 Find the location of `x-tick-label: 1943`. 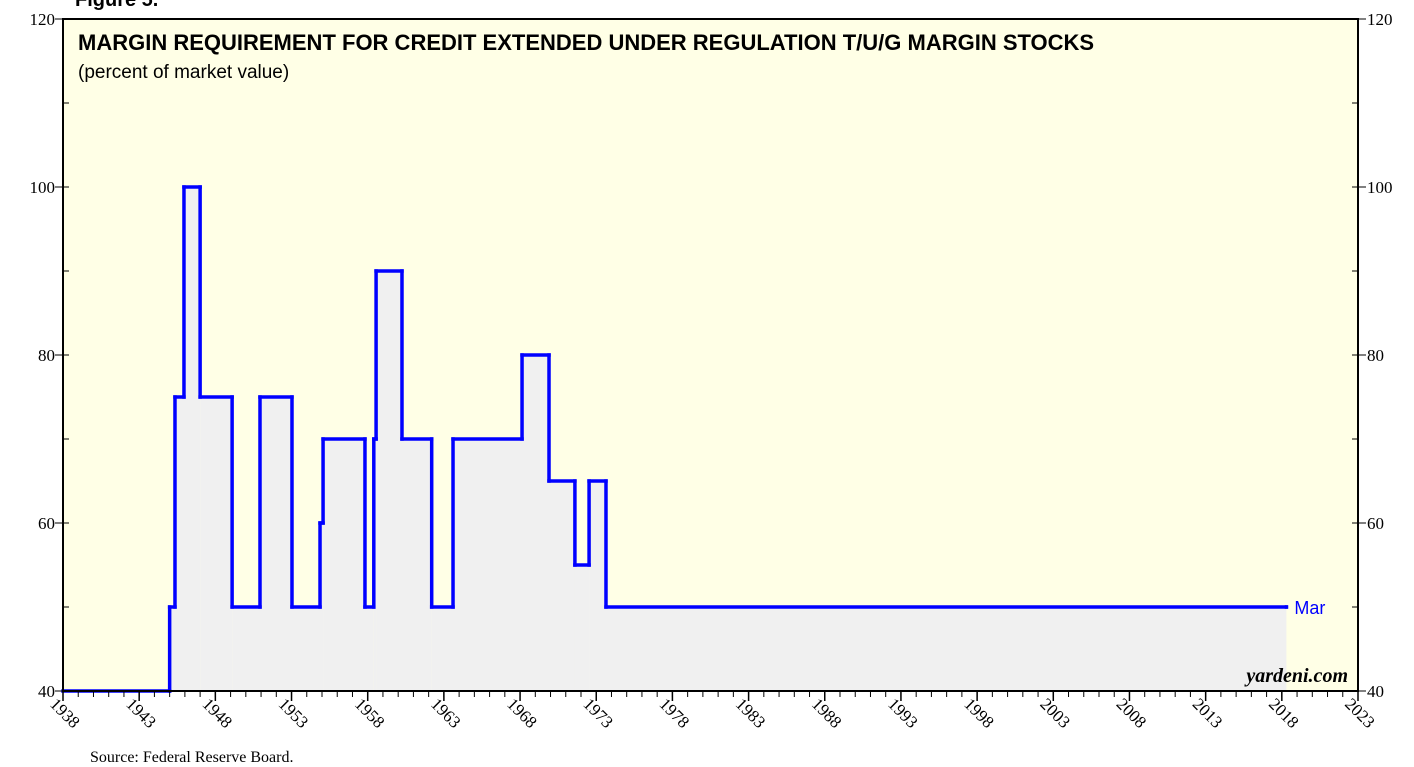

x-tick-label: 1943 is located at coordinates (140, 712).